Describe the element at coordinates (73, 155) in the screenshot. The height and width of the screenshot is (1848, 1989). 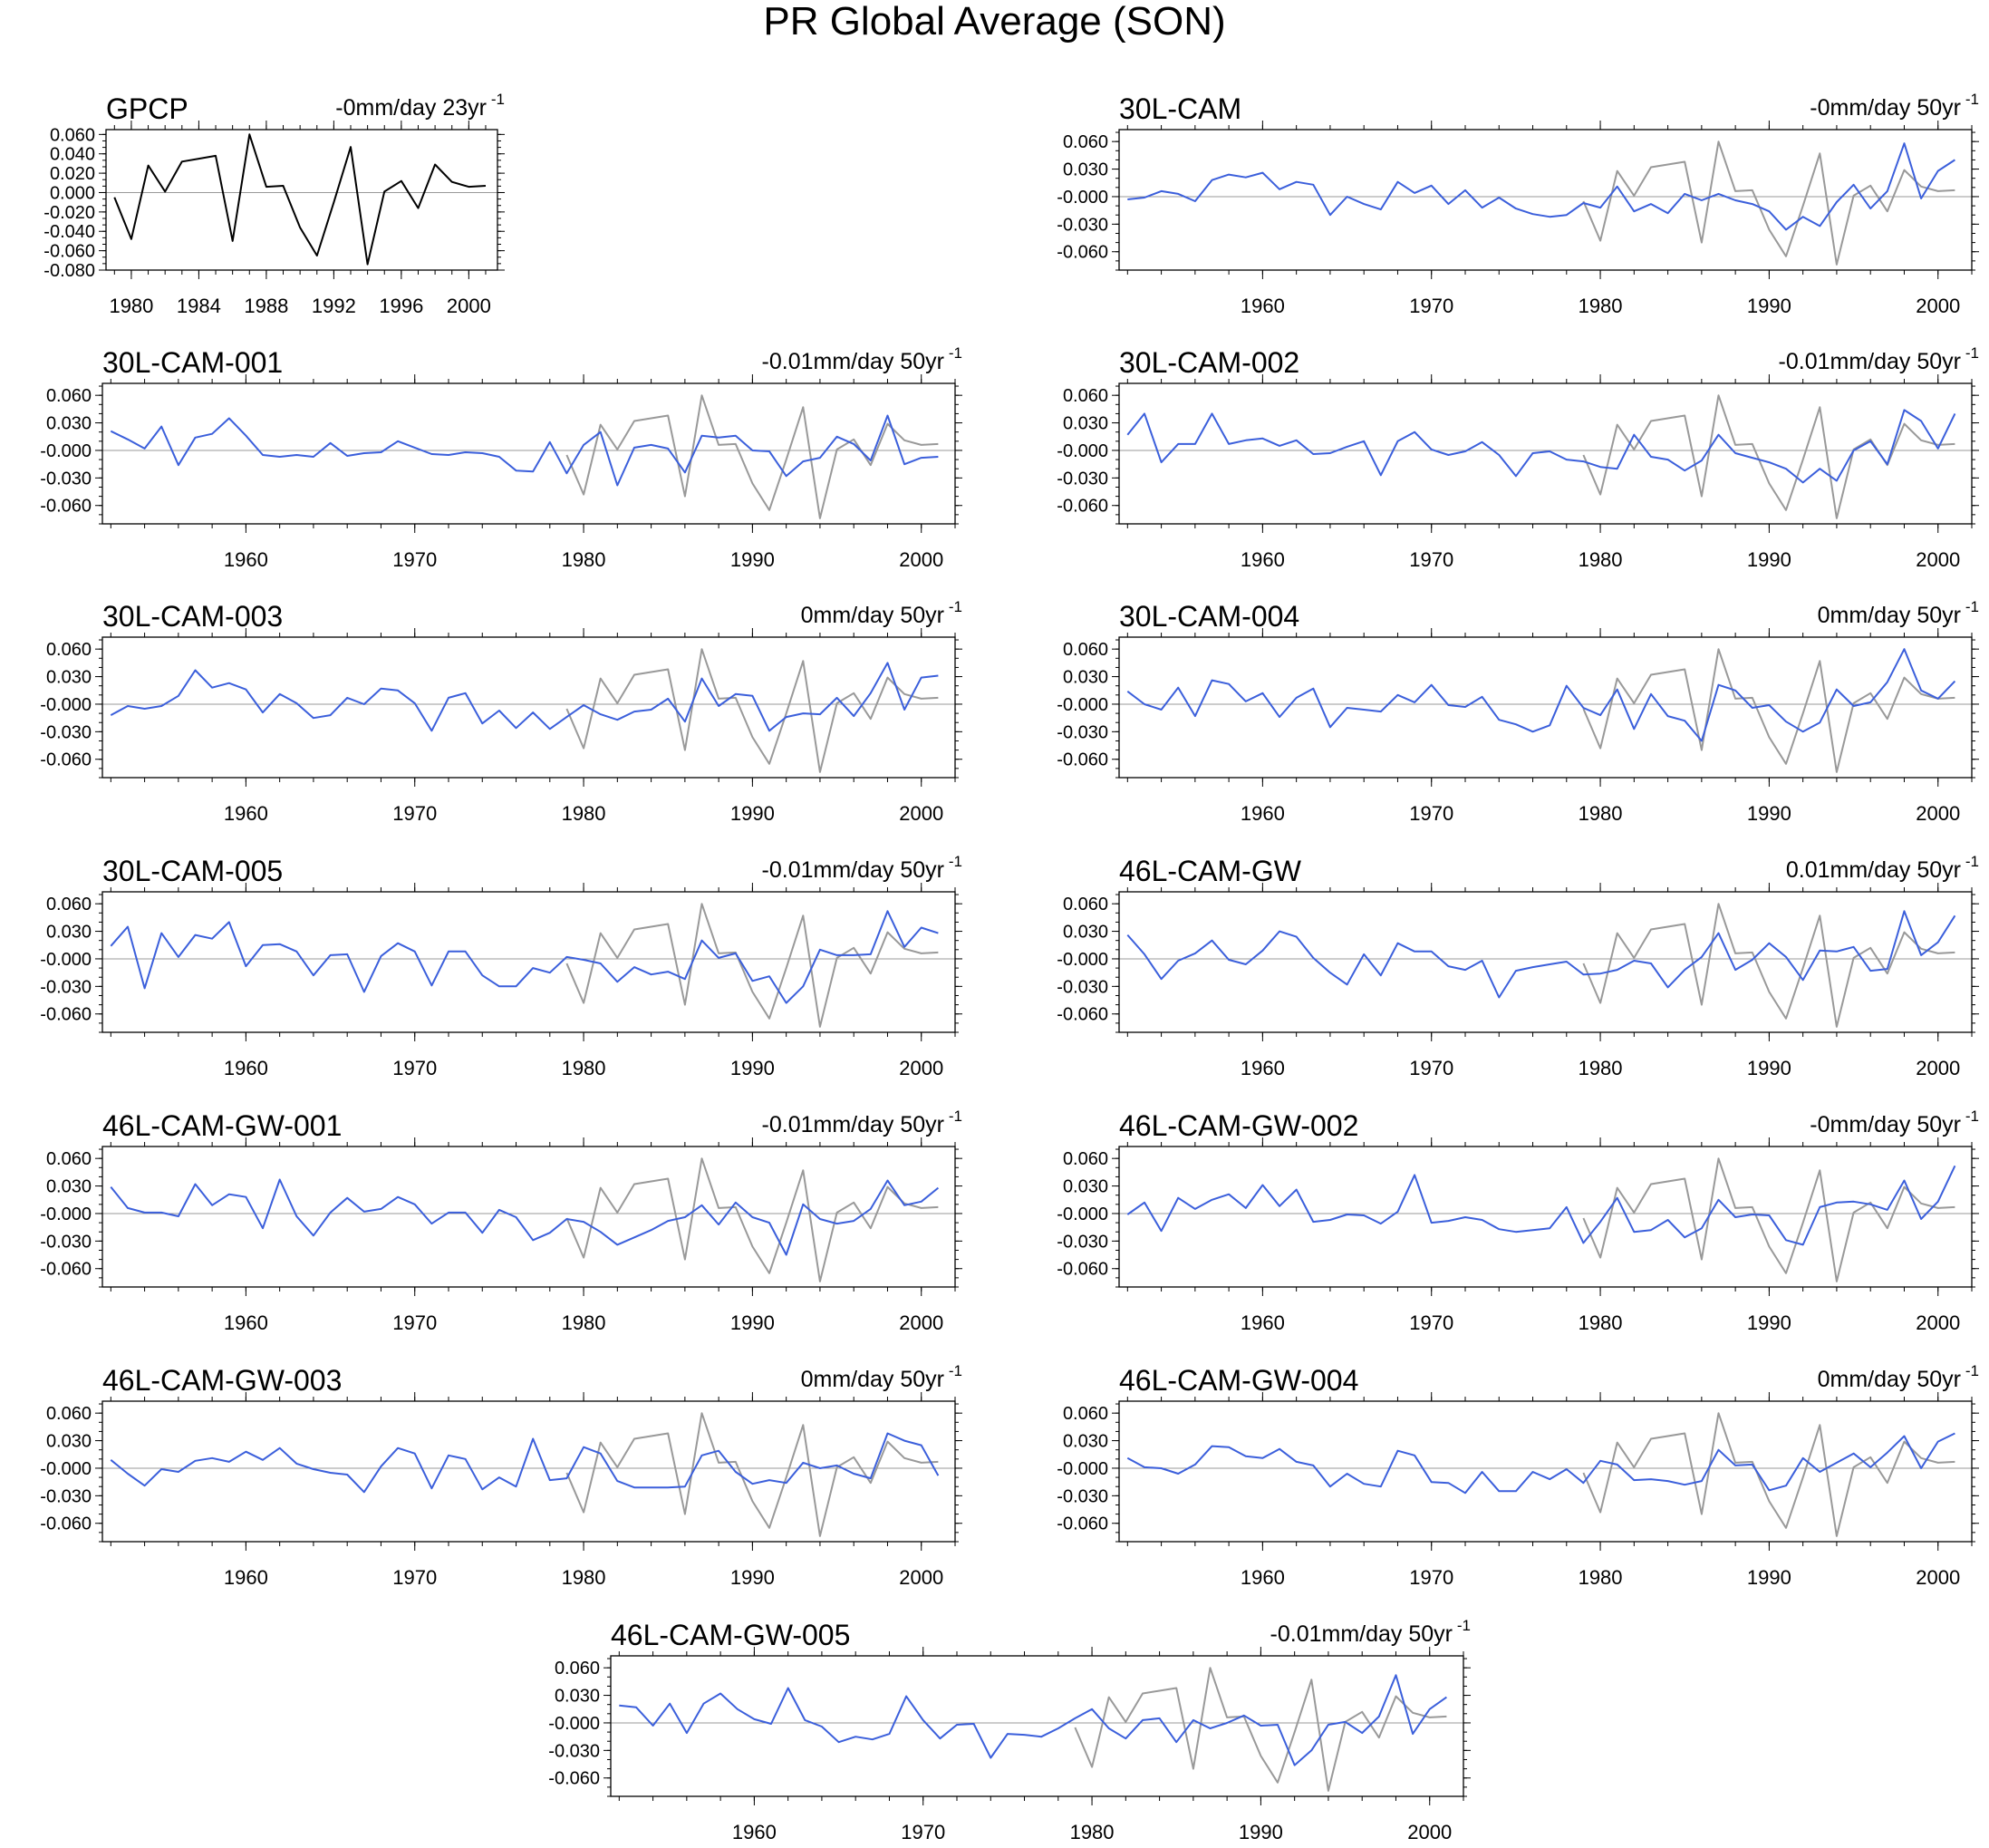
I see `y-tick-label: 0.040` at that location.